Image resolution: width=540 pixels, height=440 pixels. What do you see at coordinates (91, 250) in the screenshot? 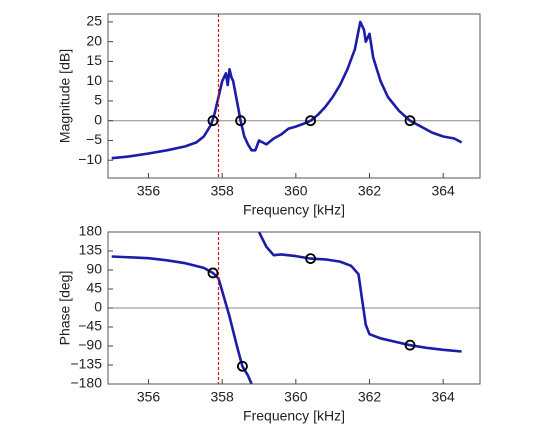
I see `y-tick-label: 135` at bounding box center [91, 250].